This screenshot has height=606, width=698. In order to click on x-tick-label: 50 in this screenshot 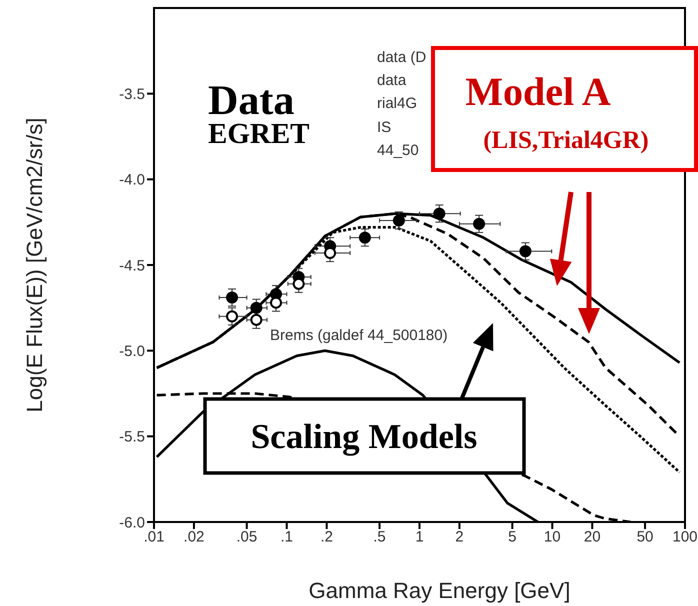, I will do `click(645, 537)`.